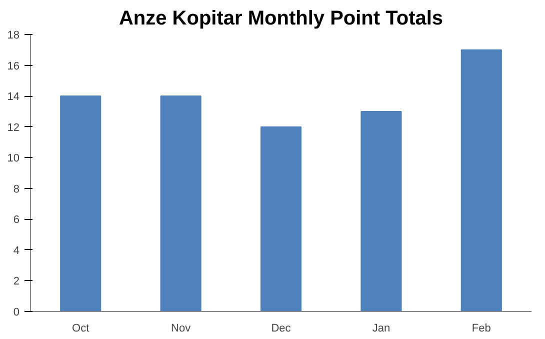 This screenshot has width=545, height=339. I want to click on y-tick-label: 16, so click(13, 66).